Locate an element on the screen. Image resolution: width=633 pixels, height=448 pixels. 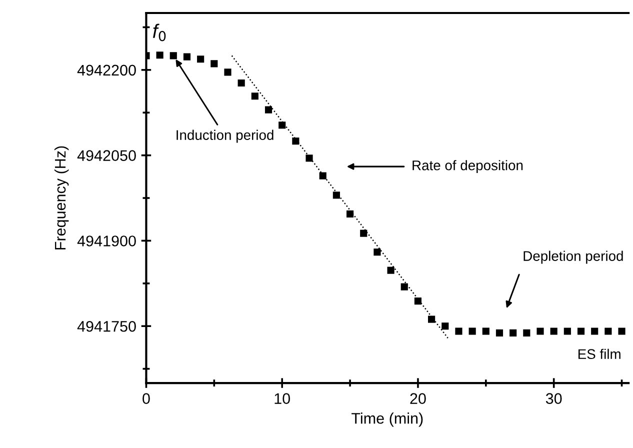
y-tick-label: 4942200 is located at coordinates (106, 70).